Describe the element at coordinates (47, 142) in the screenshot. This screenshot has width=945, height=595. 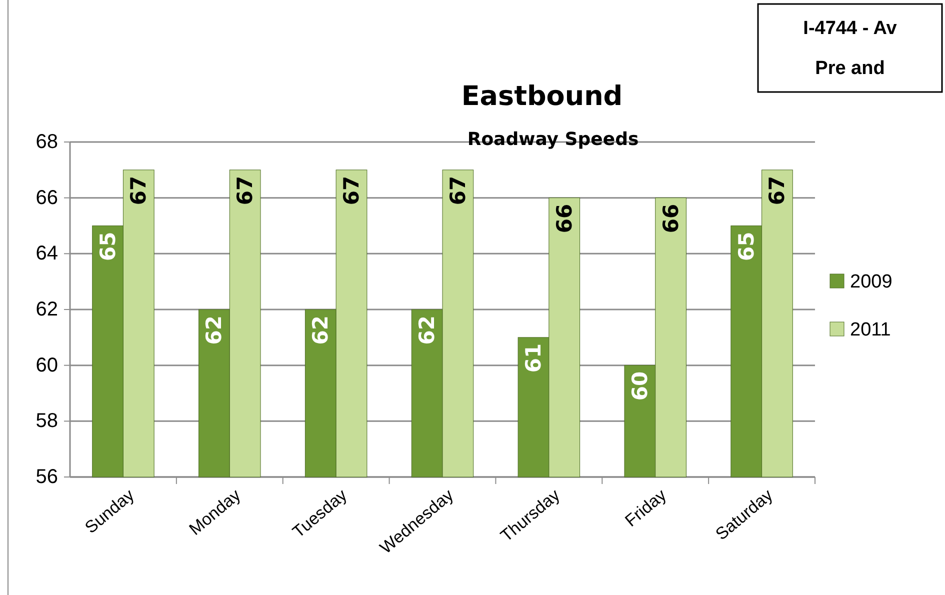
I see `y-tick-label: 68` at that location.